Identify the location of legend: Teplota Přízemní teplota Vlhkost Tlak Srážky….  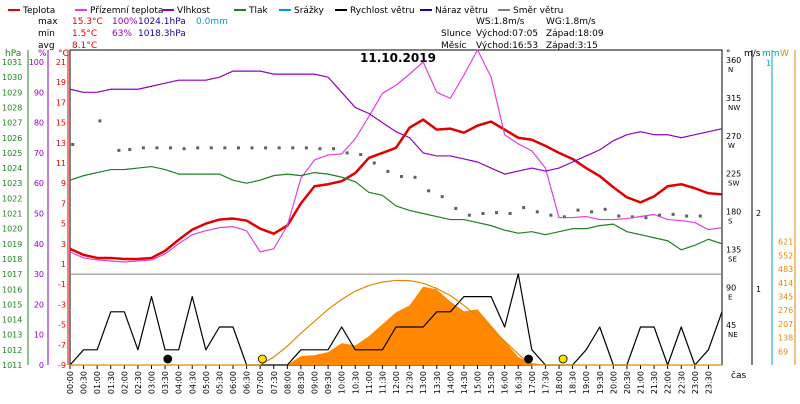
(285, 11).